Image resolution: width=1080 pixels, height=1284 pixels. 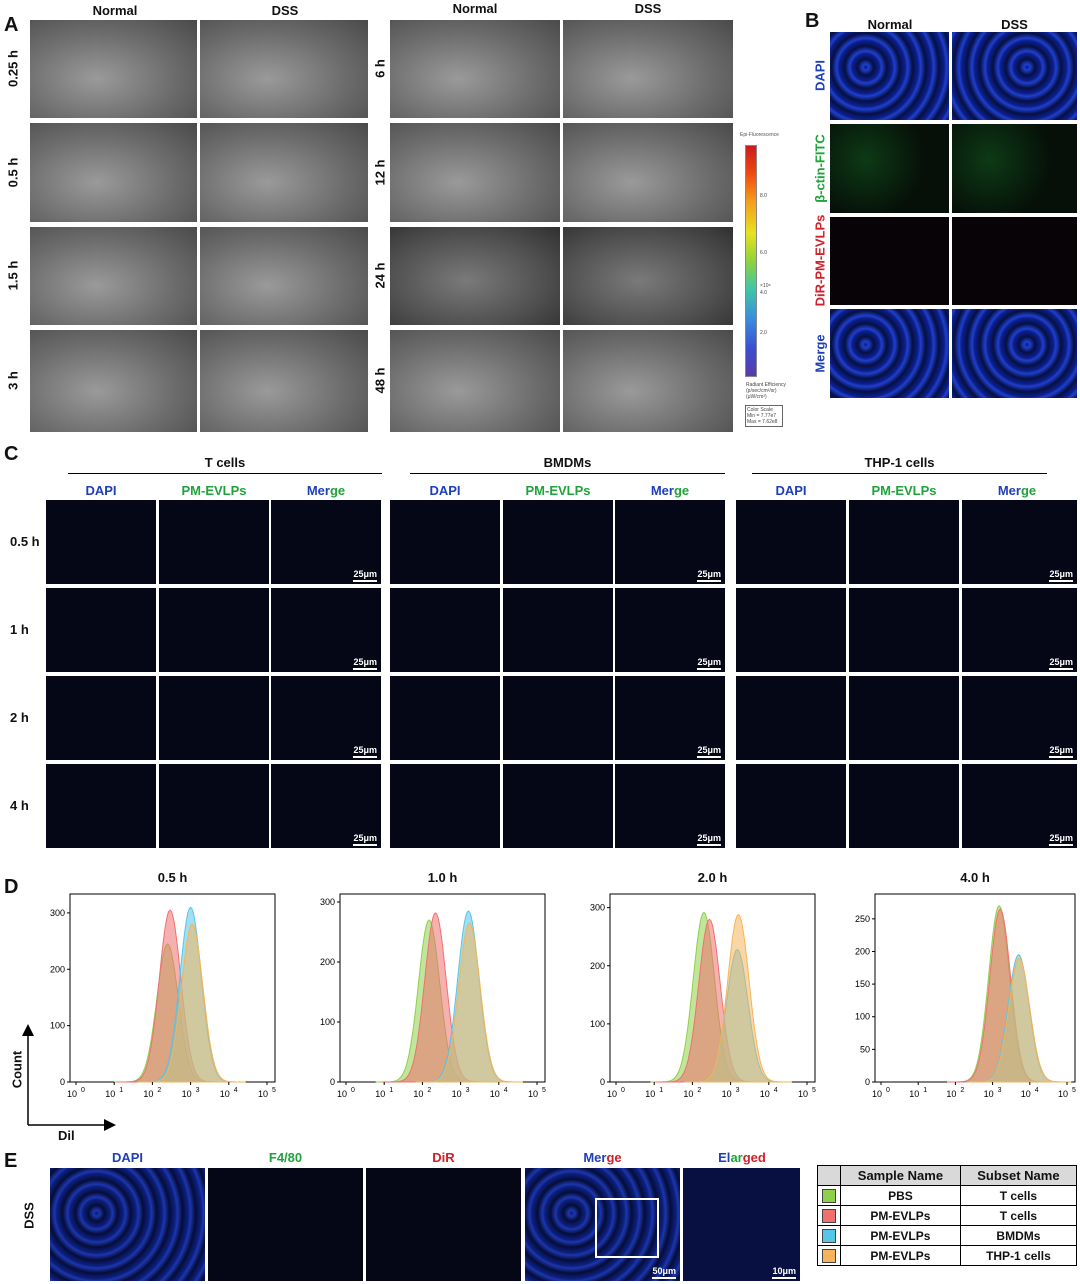 What do you see at coordinates (121, 1090) in the screenshot?
I see `x-tick-exponent: 1` at bounding box center [121, 1090].